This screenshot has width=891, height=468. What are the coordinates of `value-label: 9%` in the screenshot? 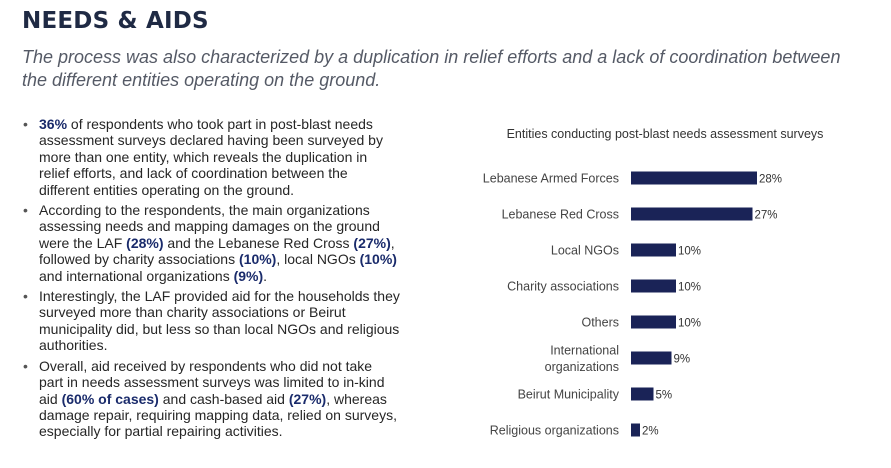 It's located at (682, 360).